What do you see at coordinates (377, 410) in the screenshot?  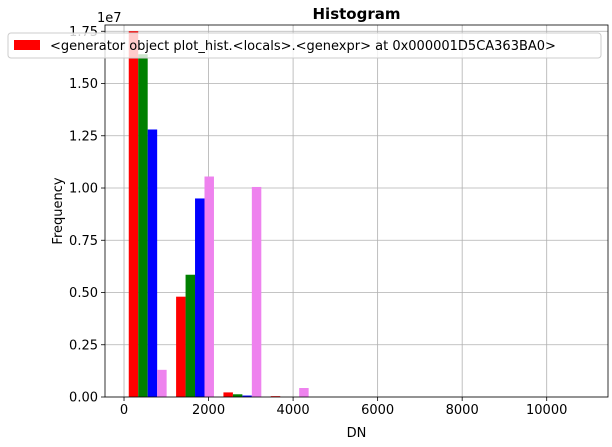 I see `x-tick-label: 6000` at bounding box center [377, 410].